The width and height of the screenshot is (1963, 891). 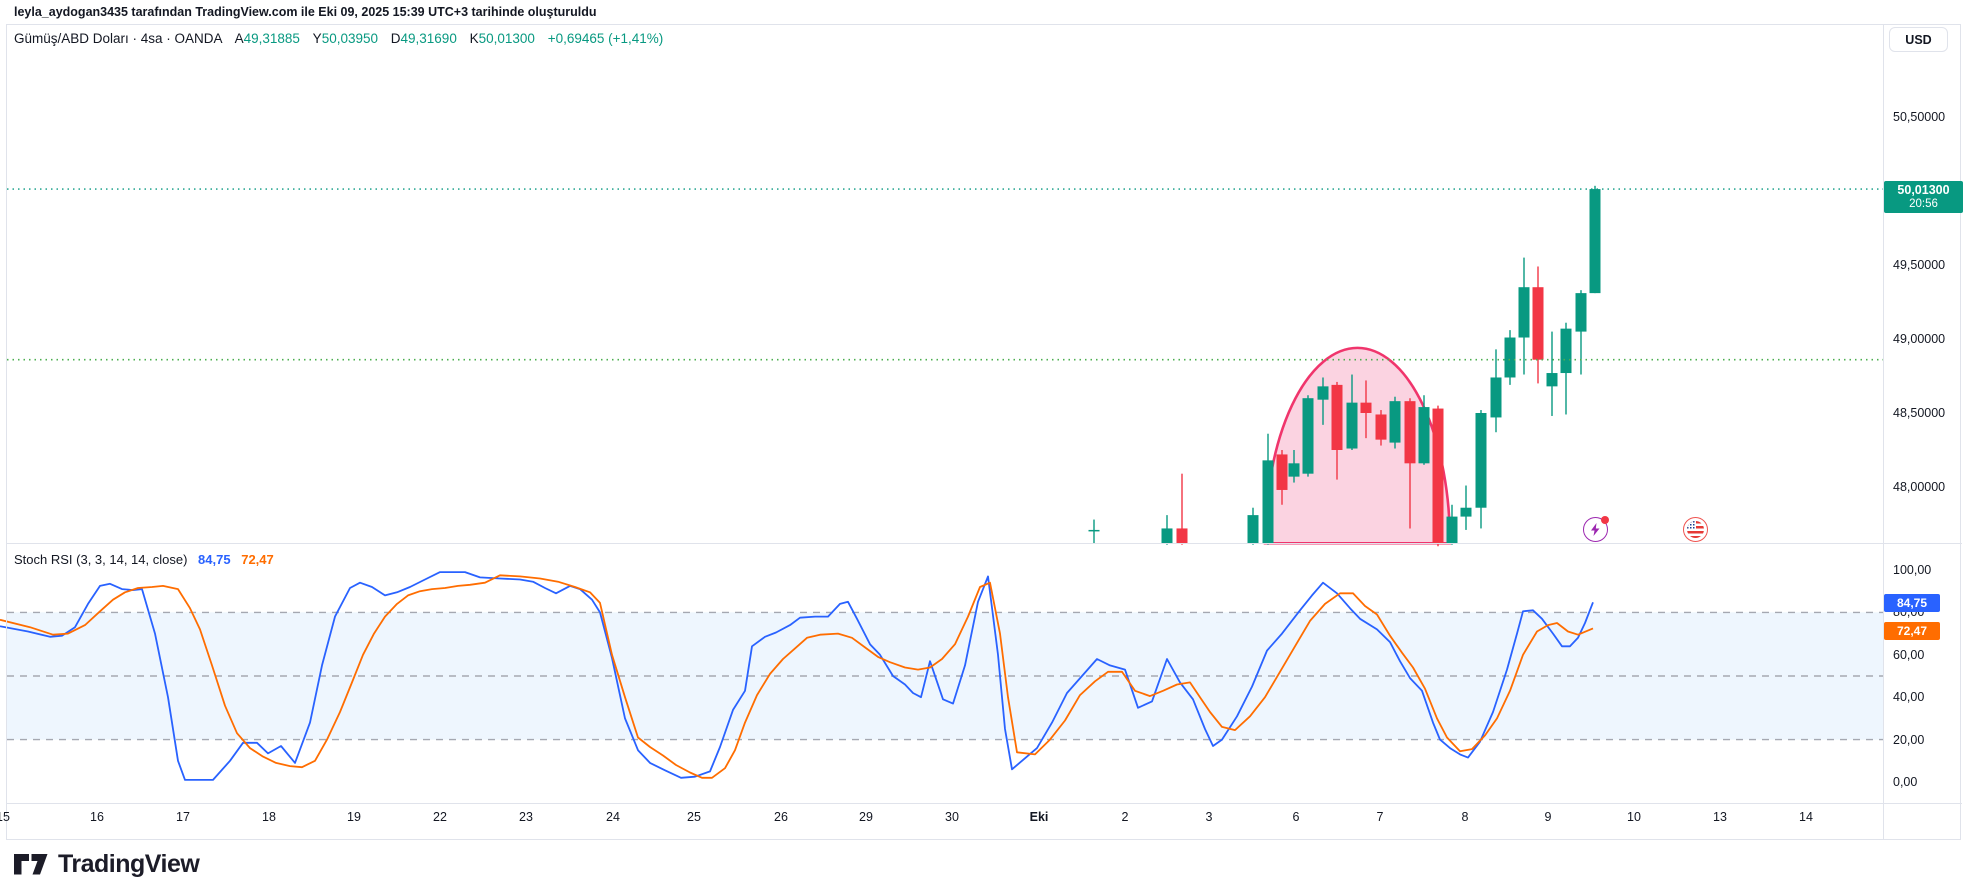 What do you see at coordinates (1806, 817) in the screenshot?
I see `time-tick-label: 14` at bounding box center [1806, 817].